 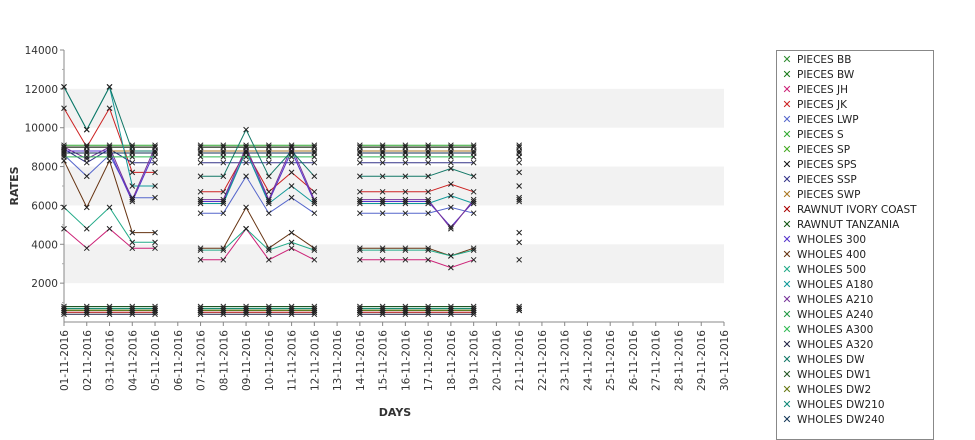 I want to click on x-tick-label: 09-11-2016, so click(x=247, y=360).